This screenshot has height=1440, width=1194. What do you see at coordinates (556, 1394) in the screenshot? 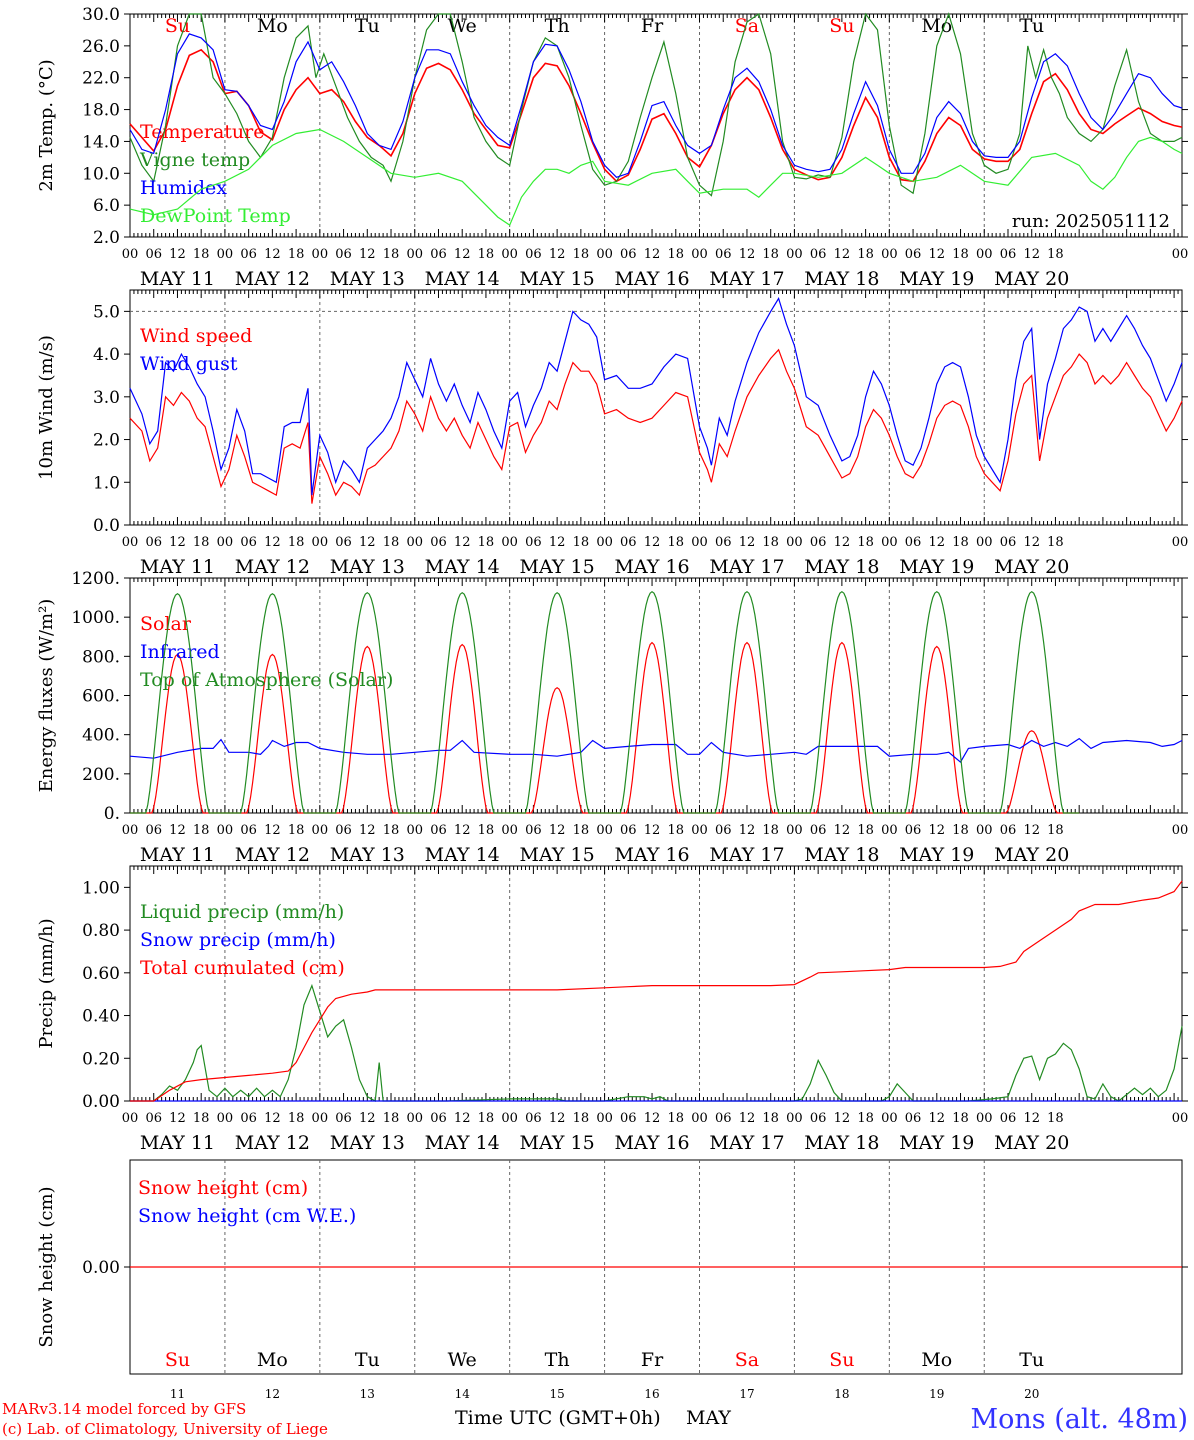
I see `day-date-label: 15` at bounding box center [556, 1394].